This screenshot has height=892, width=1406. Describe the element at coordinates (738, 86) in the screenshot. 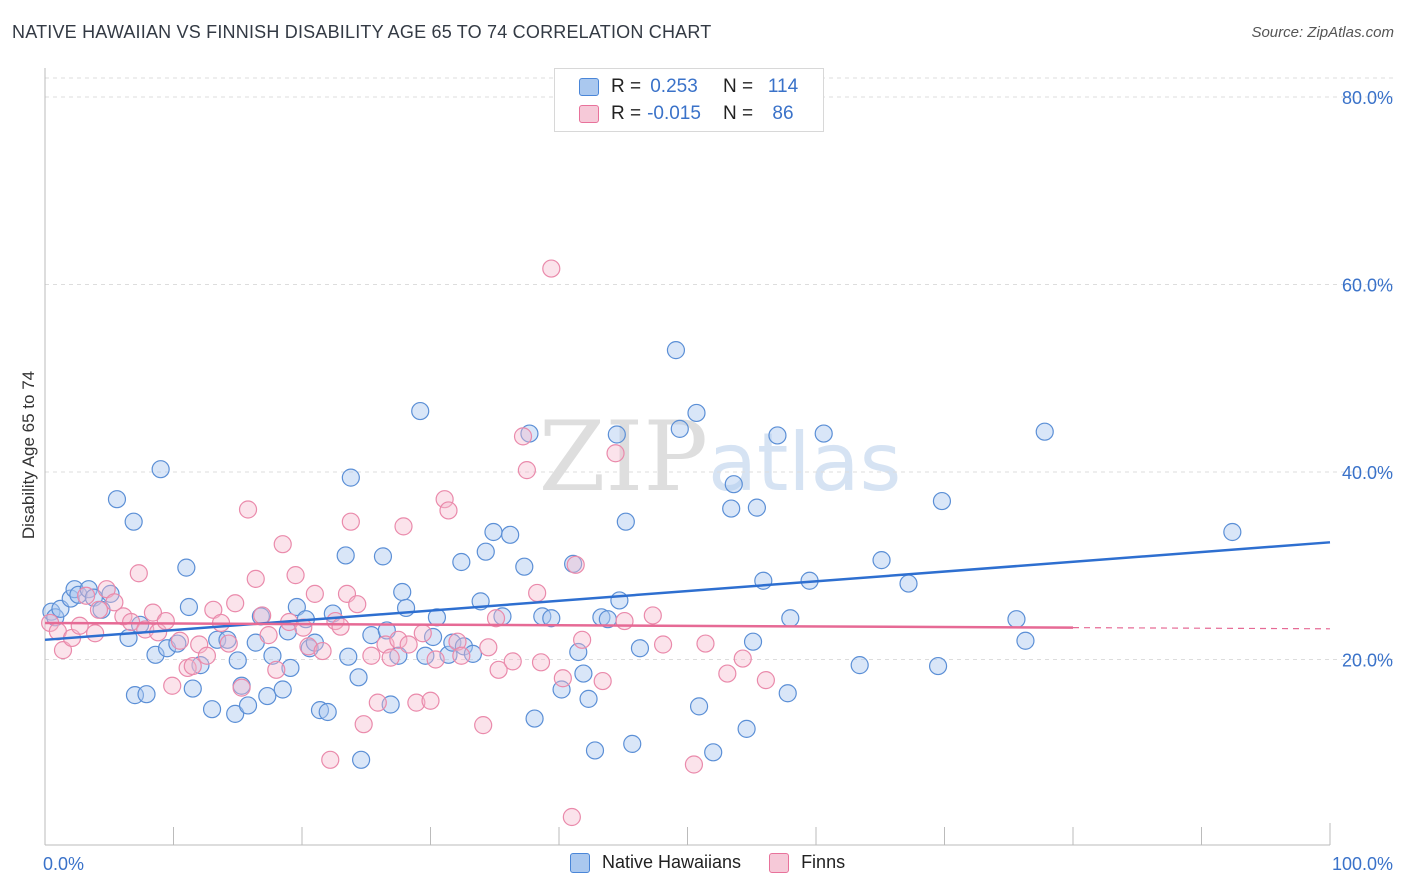

I see `legend-n-label: N =` at that location.